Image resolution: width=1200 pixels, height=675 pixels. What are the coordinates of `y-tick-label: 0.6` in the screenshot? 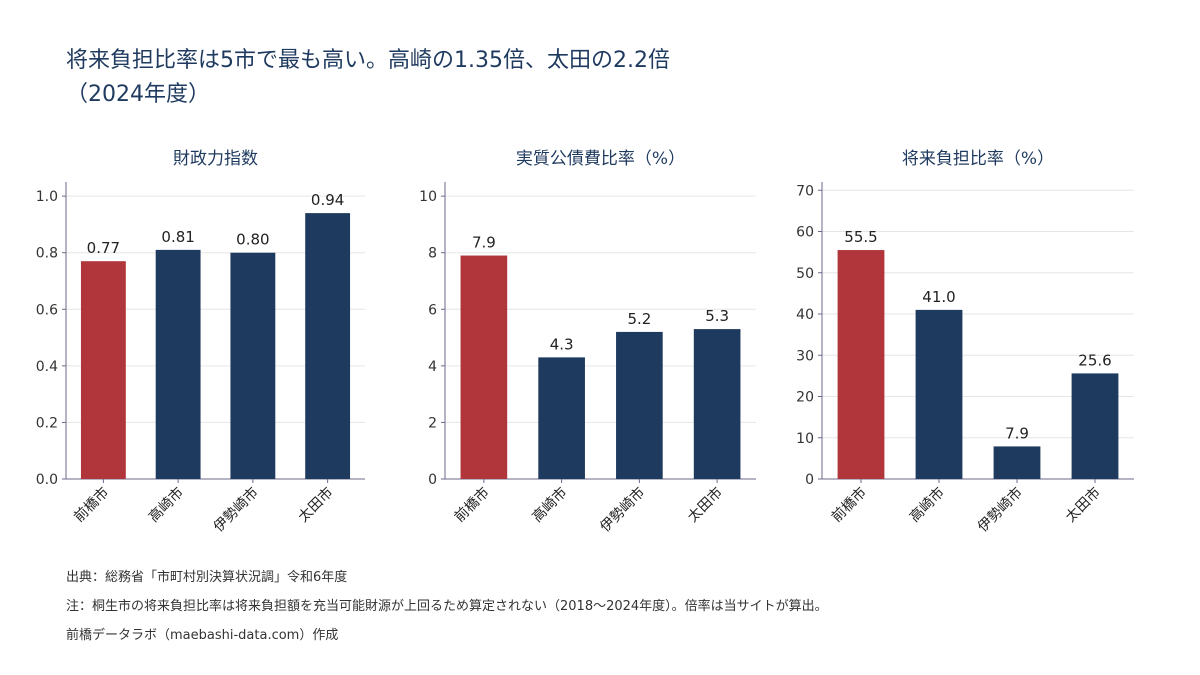 It's located at (47, 310).